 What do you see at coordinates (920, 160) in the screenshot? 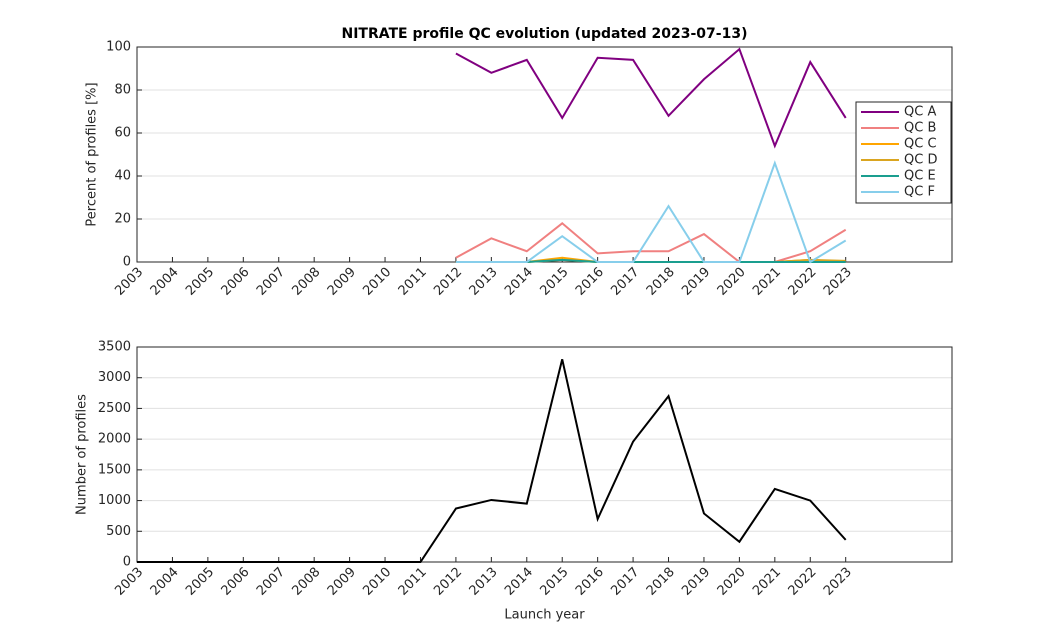
I see `legend-label: QC D` at bounding box center [920, 160].